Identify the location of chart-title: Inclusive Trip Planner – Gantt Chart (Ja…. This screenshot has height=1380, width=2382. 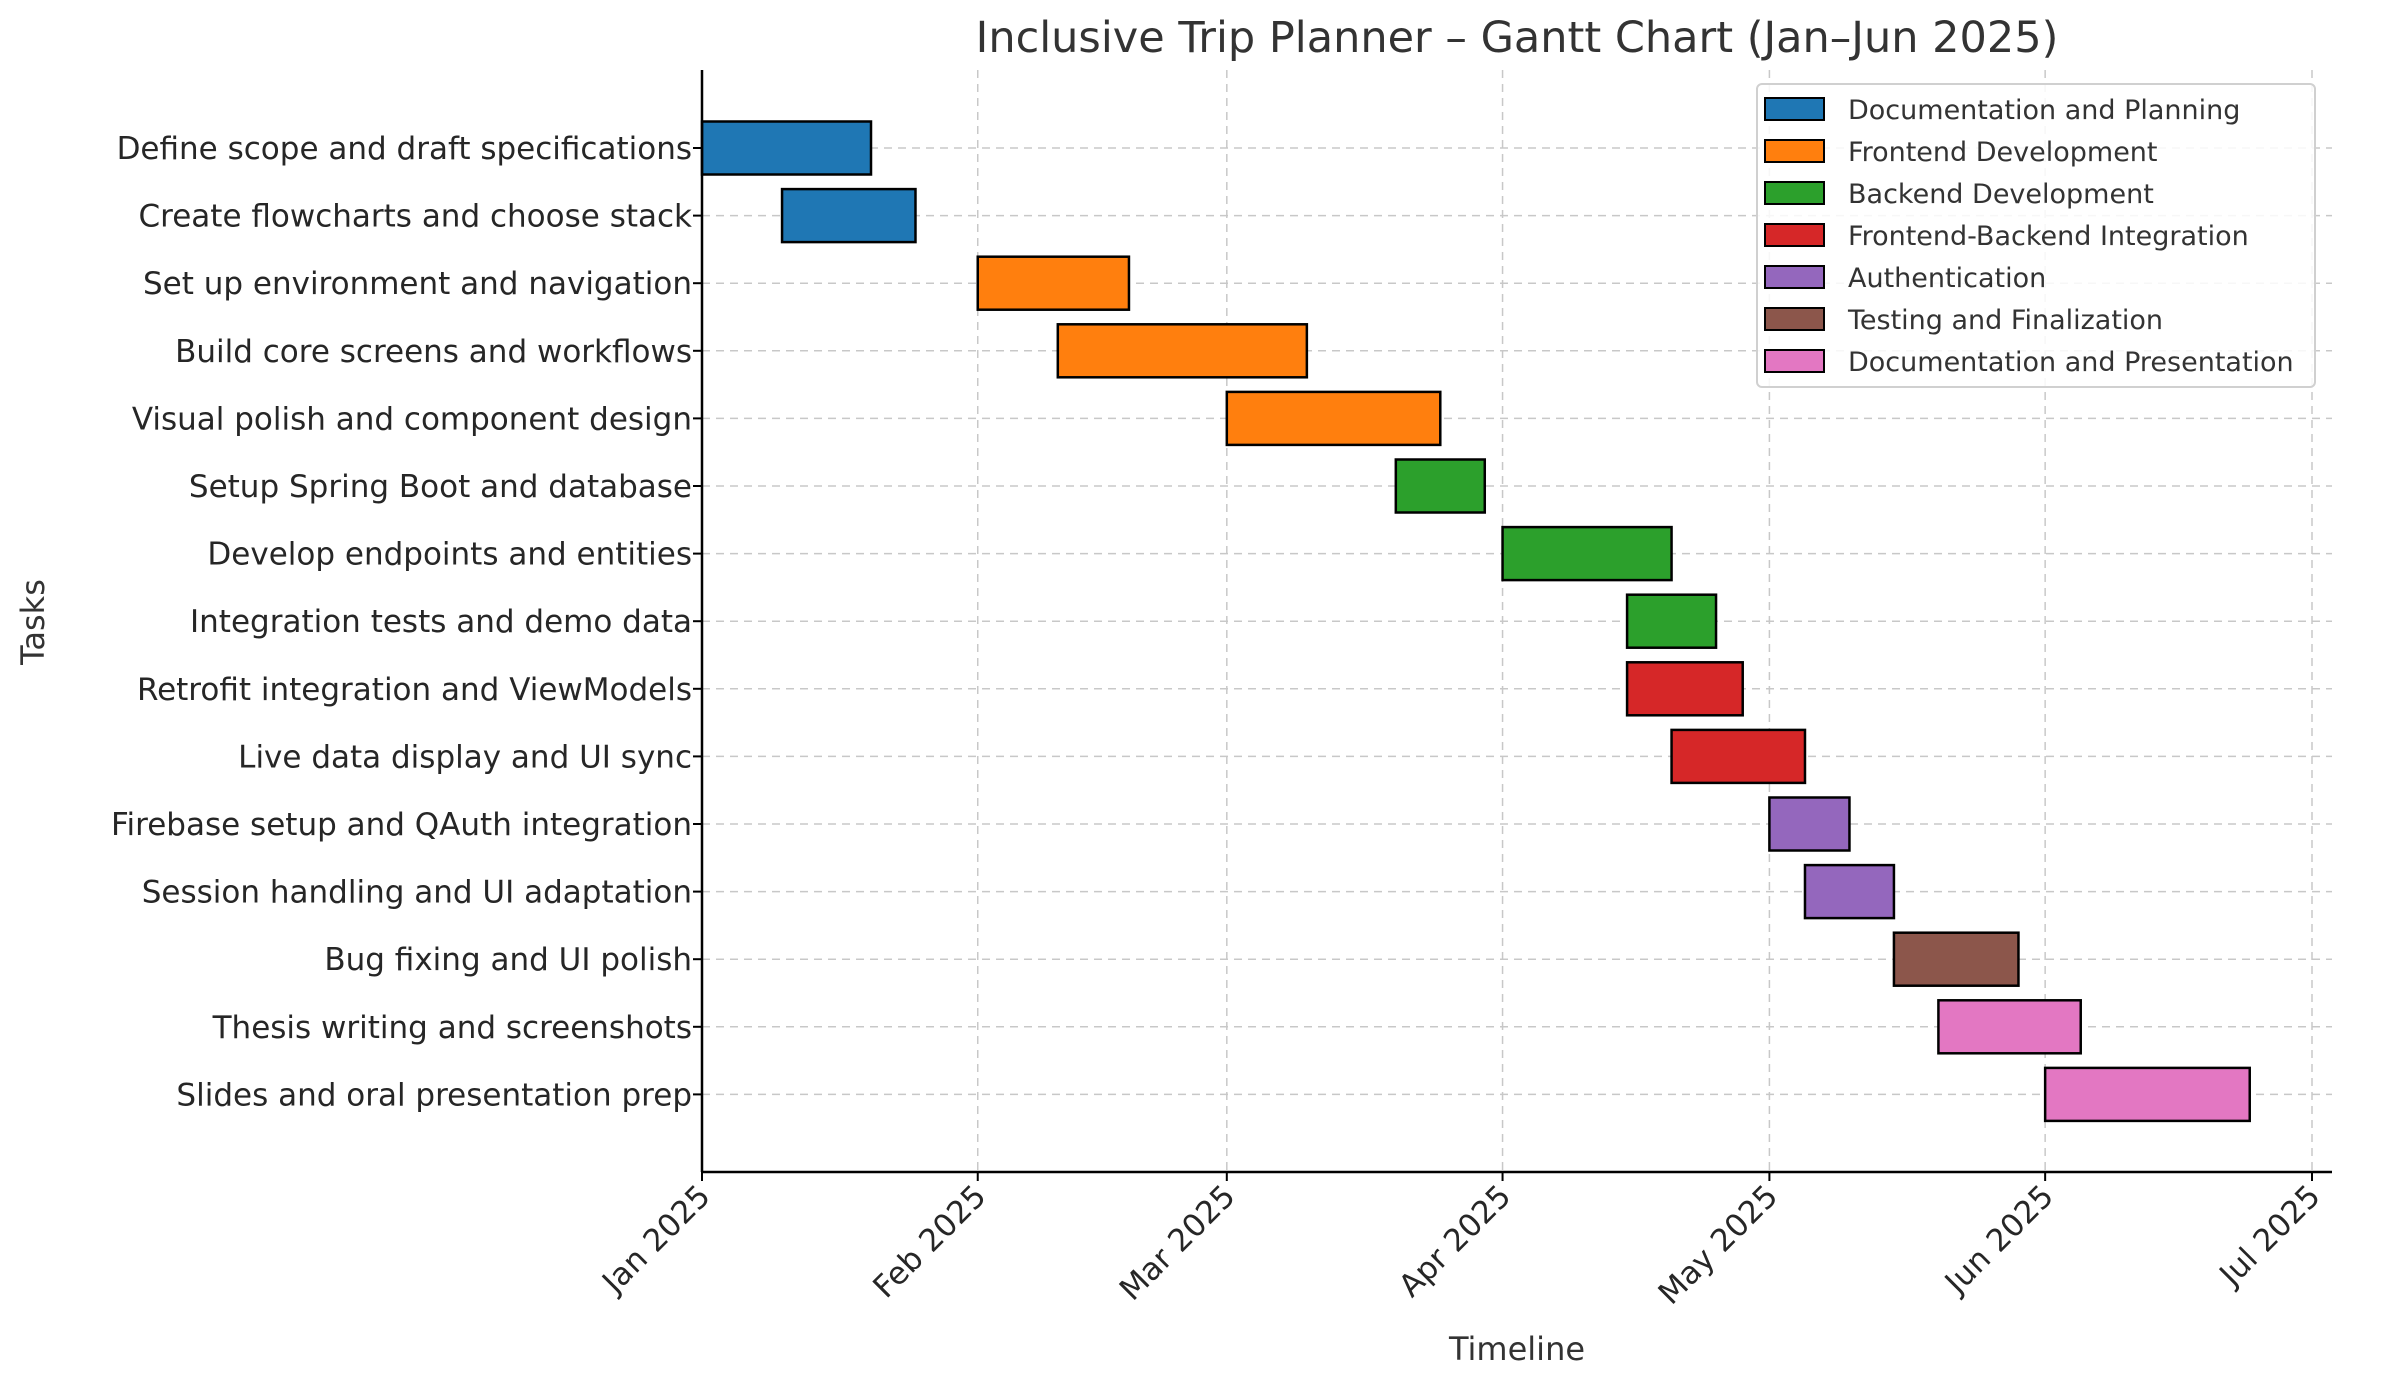
(1517, 38).